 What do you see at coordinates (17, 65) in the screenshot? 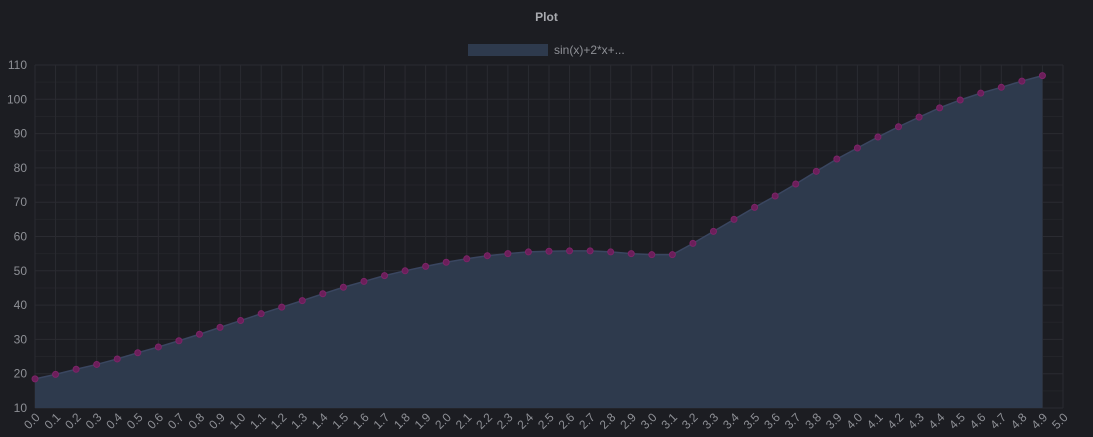
I see `y-tick-label: 110` at bounding box center [17, 65].